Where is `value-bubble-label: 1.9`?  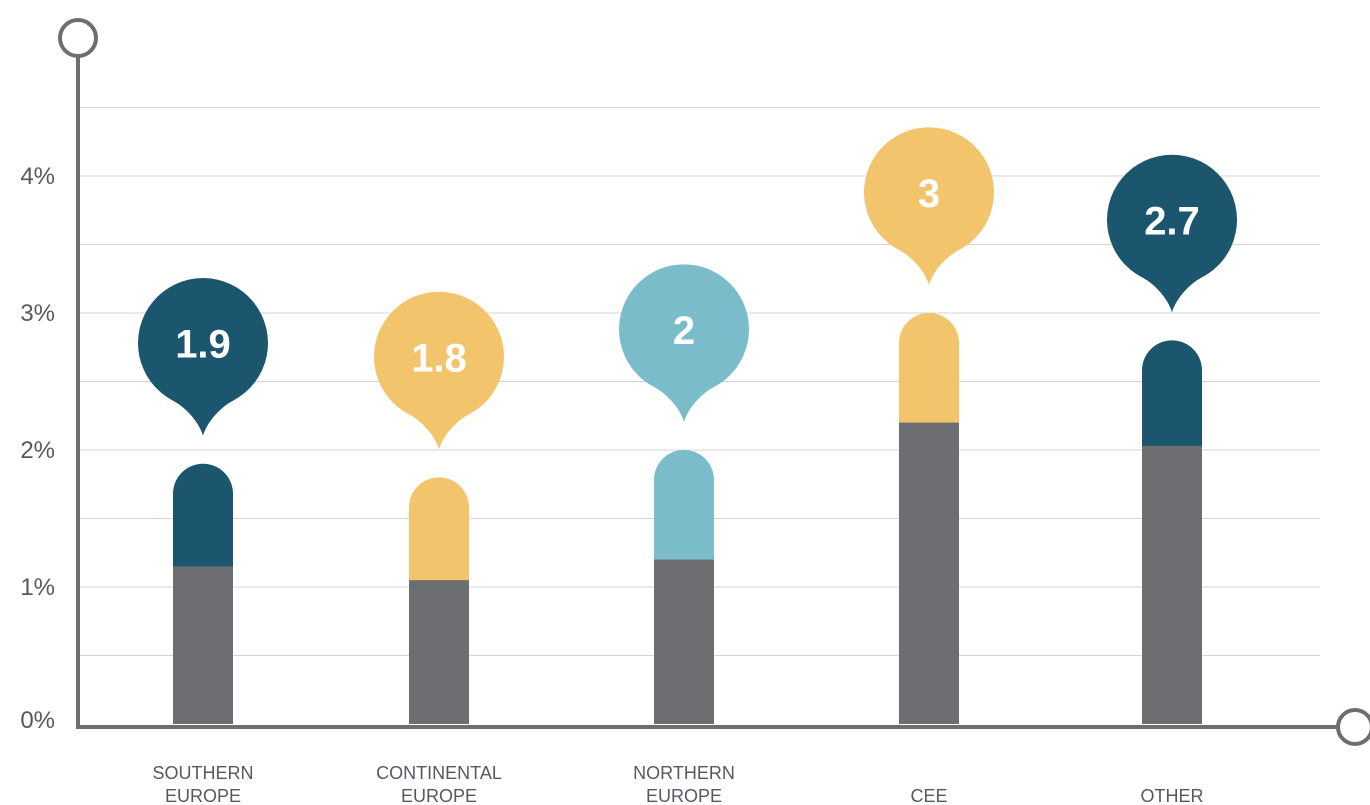 value-bubble-label: 1.9 is located at coordinates (203, 345).